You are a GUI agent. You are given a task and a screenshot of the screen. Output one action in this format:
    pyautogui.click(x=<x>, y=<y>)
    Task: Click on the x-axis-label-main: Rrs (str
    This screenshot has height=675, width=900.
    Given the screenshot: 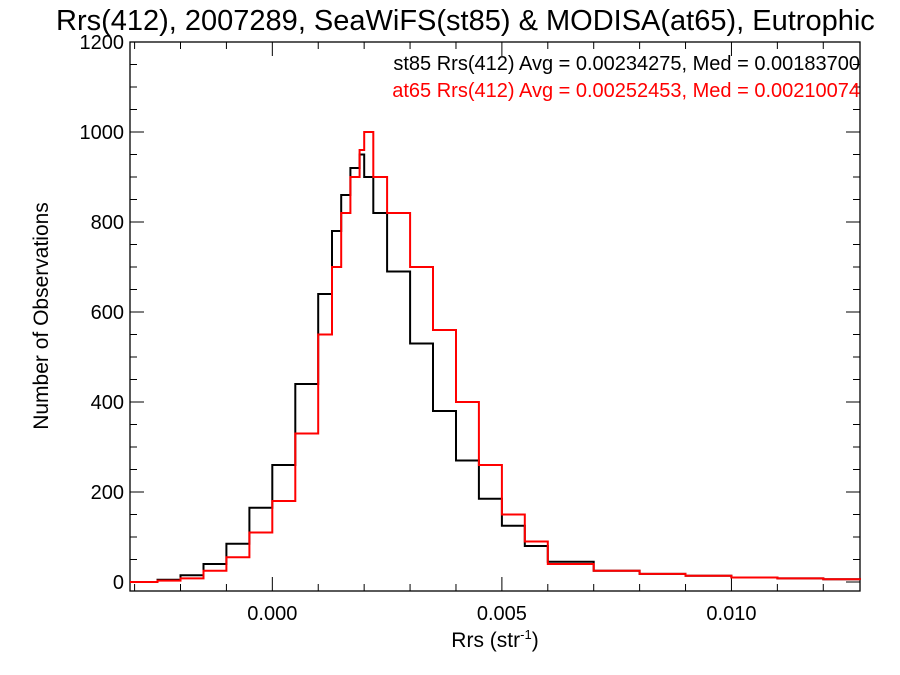 What is the action you would take?
    pyautogui.click(x=485, y=640)
    